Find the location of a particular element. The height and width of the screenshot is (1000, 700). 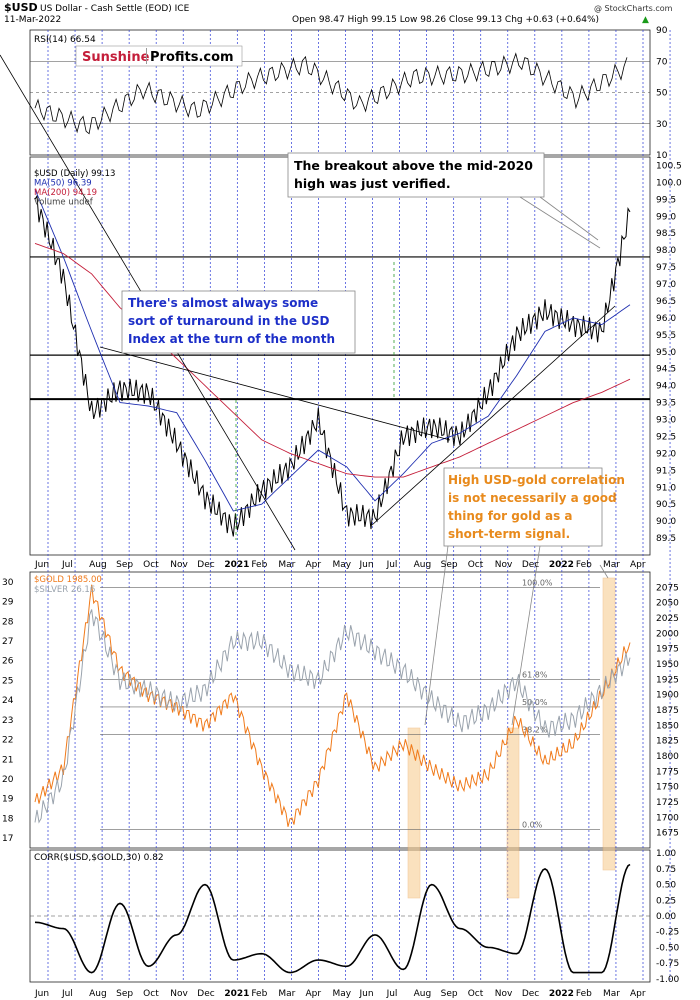

rsi-tick-label: 70 is located at coordinates (662, 62).